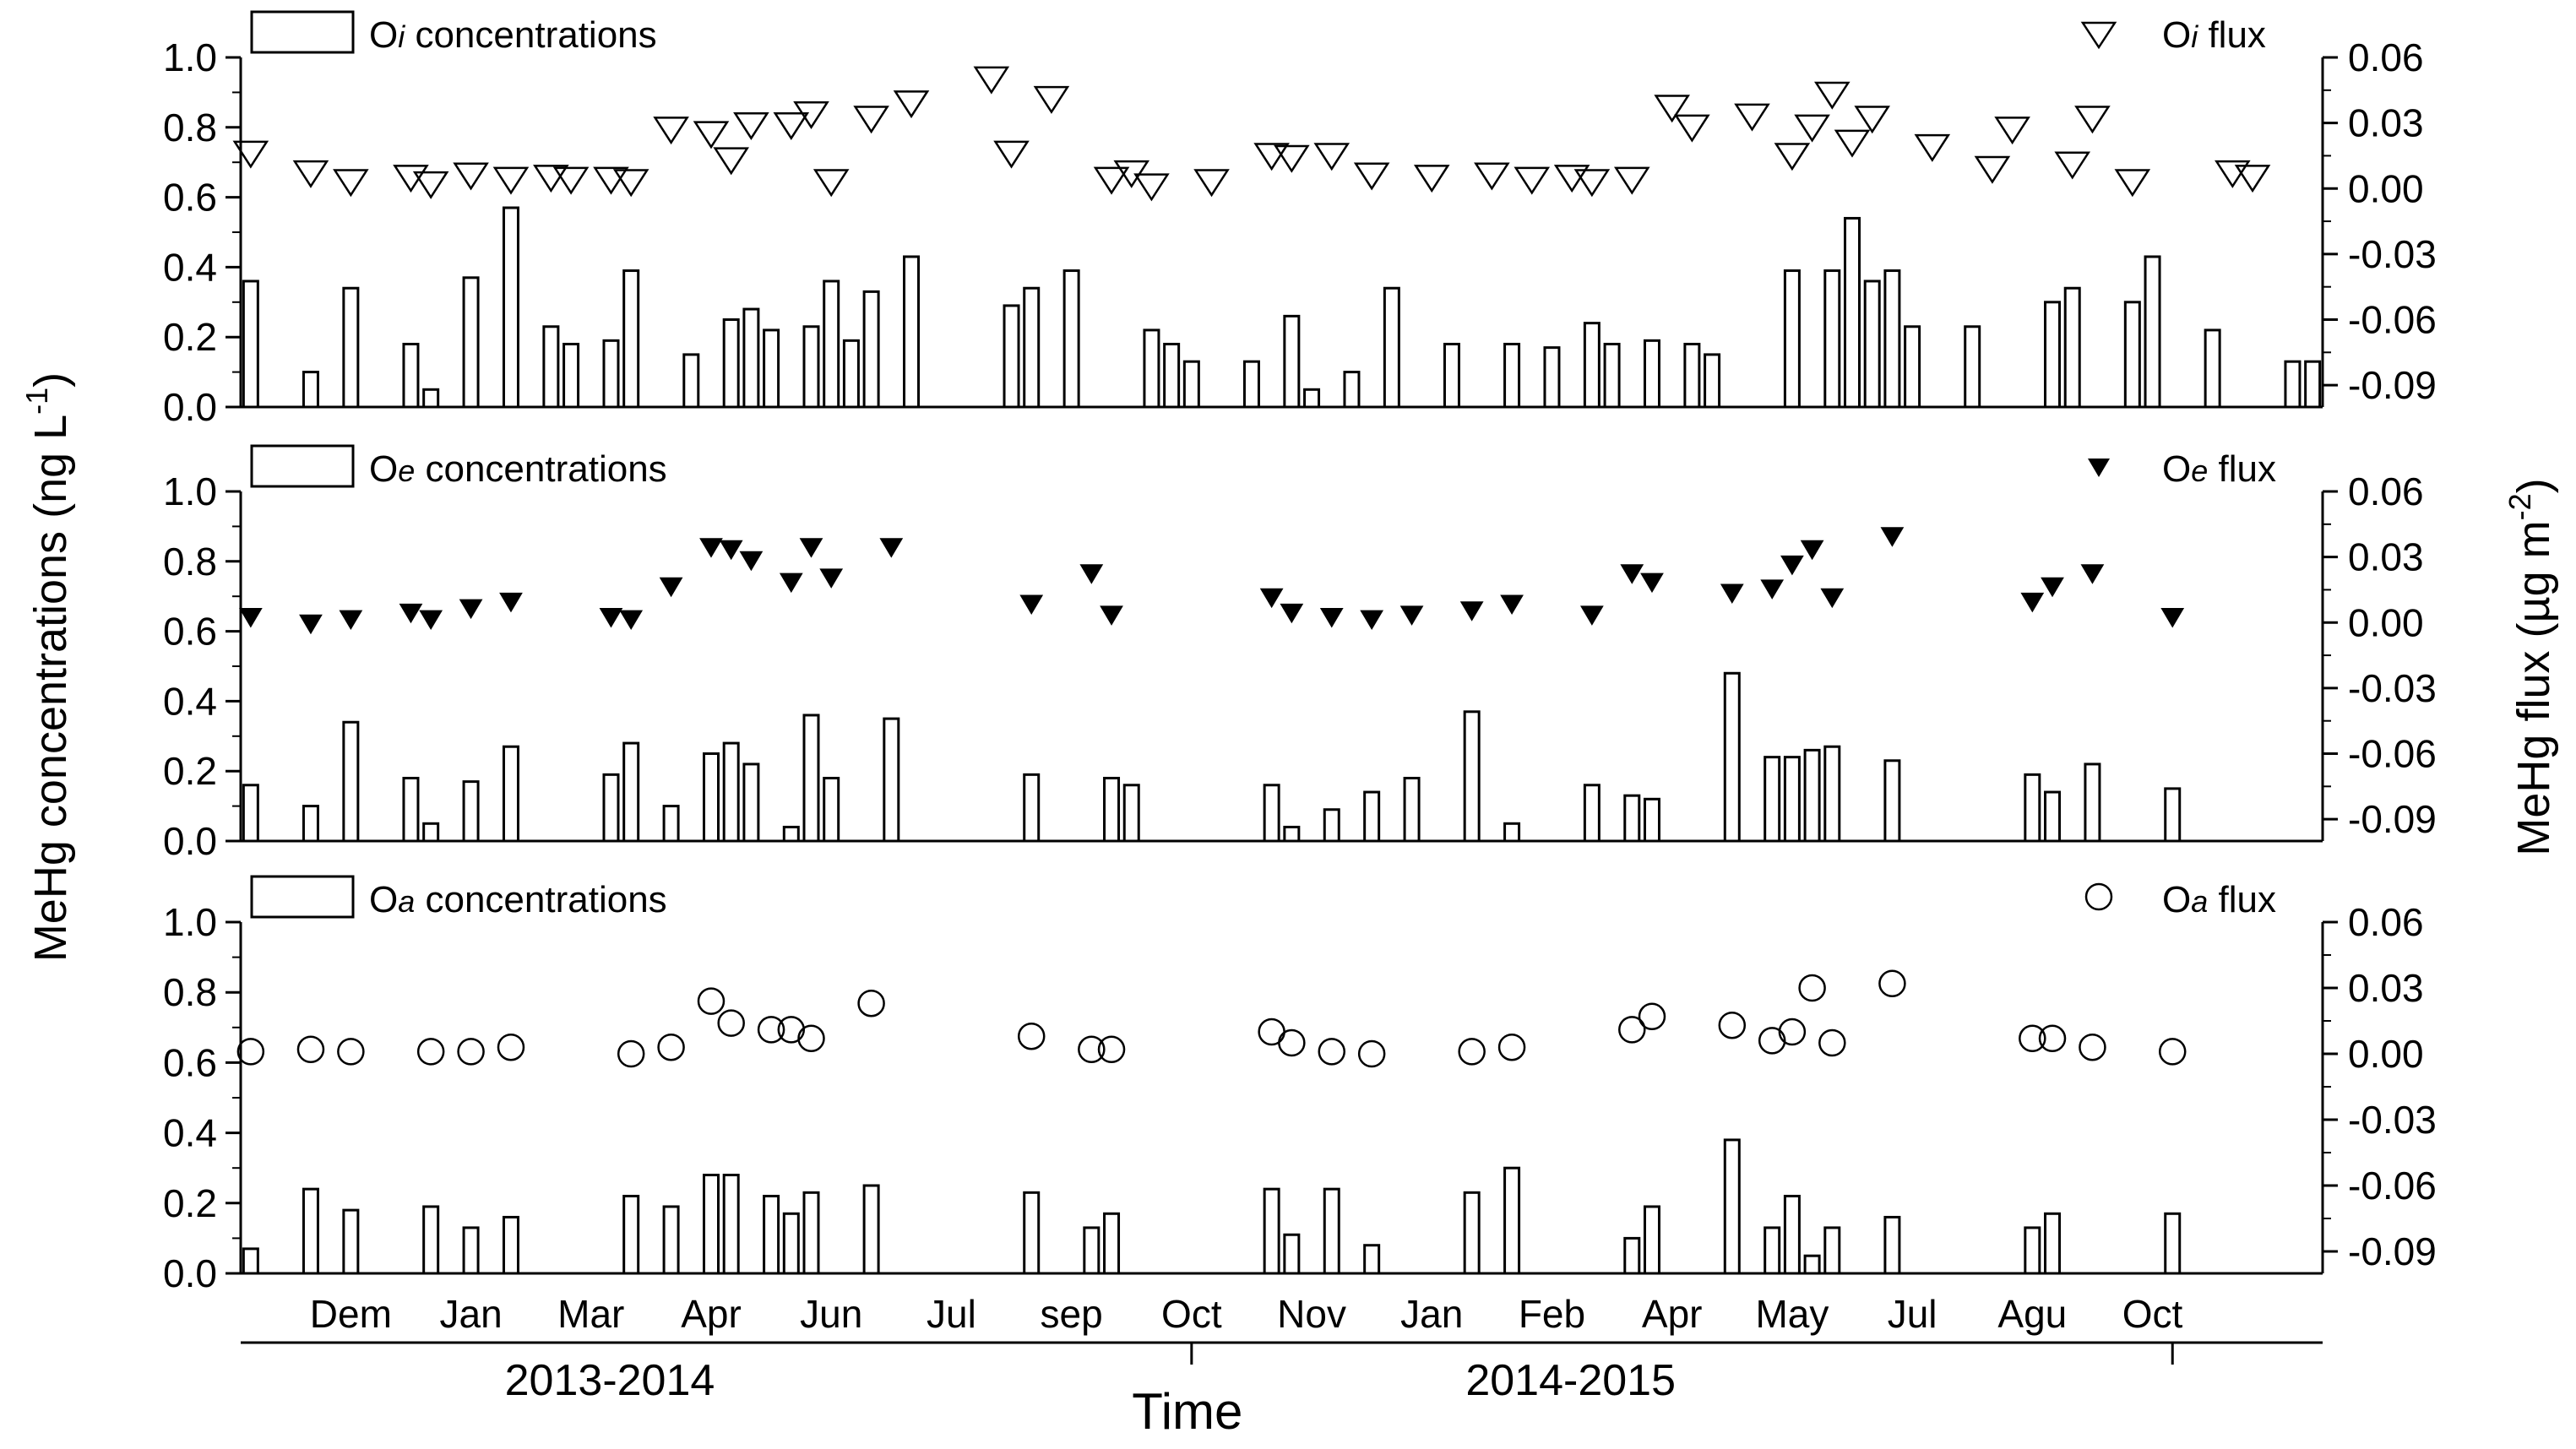  Describe the element at coordinates (47, 667) in the screenshot. I see `y-axis-title: MeHg concentrations (ng L-1)` at that location.